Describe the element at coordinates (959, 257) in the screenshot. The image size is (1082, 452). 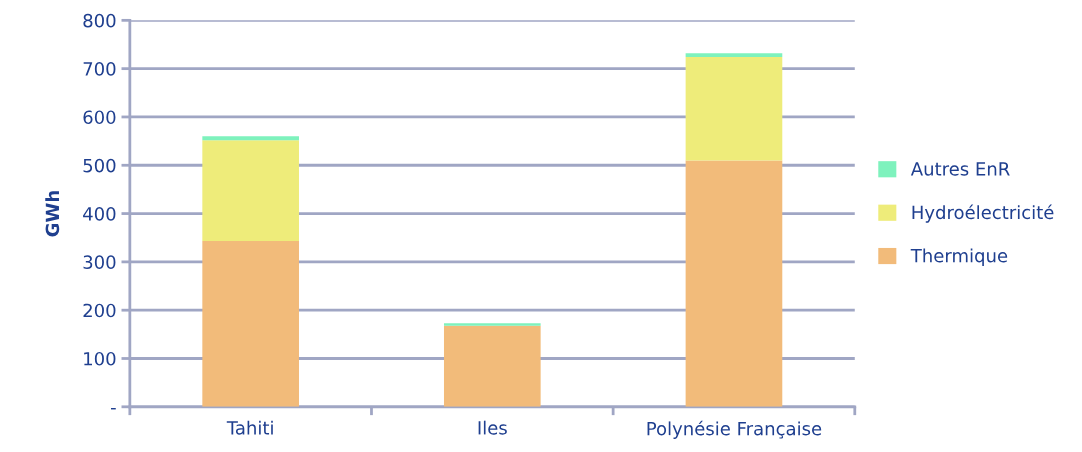
I see `legend-label: Thermique` at that location.